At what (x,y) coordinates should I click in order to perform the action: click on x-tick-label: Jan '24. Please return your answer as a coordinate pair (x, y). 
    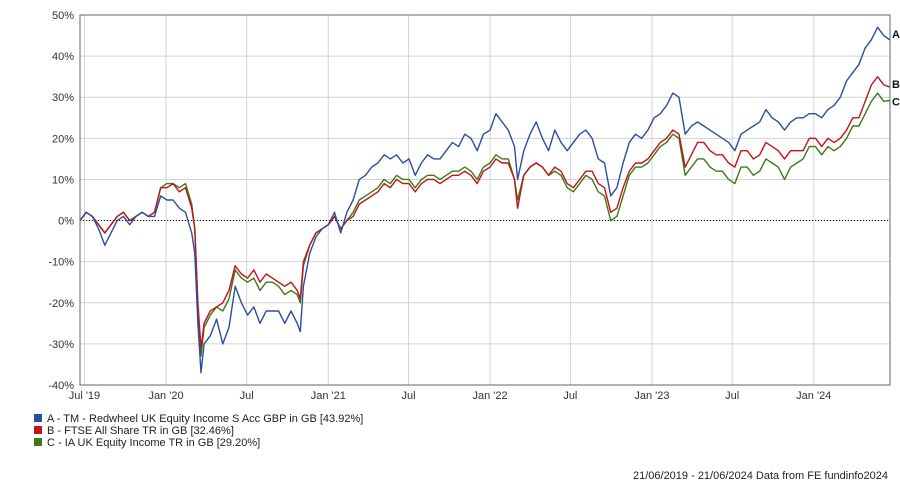
    Looking at the image, I should click on (813, 396).